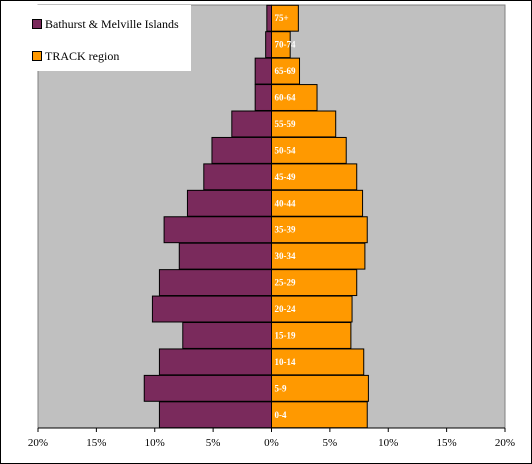 Image resolution: width=532 pixels, height=464 pixels. I want to click on legend-item-bathurst: Bathurst & Melville Islands, so click(105, 24).